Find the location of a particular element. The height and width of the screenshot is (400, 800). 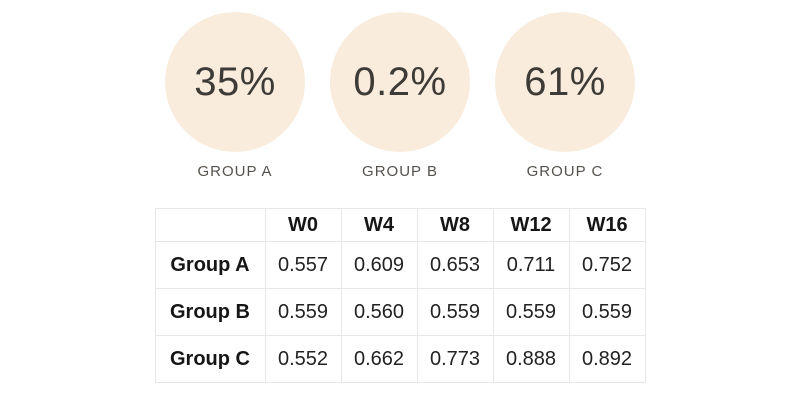

stat-value-a: 35% is located at coordinates (235, 81).